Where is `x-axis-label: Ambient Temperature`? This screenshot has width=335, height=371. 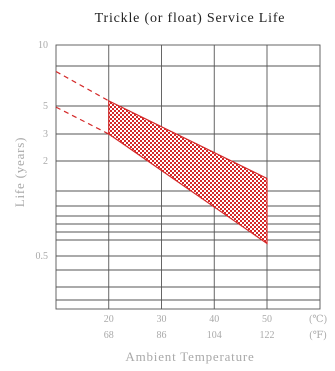
x-axis-label: Ambient Temperature is located at coordinates (189, 356).